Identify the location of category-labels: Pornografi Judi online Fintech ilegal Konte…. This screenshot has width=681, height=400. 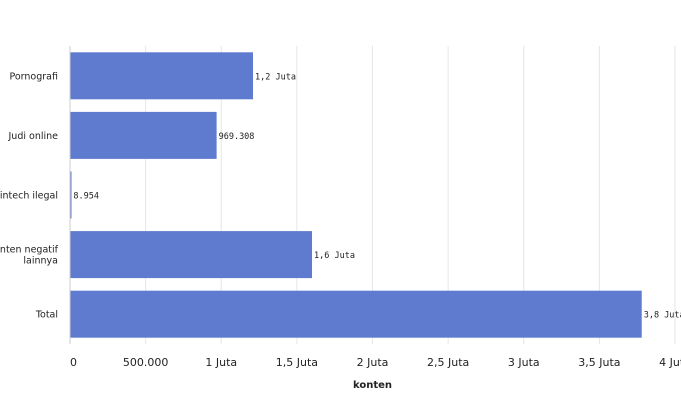
(29, 195).